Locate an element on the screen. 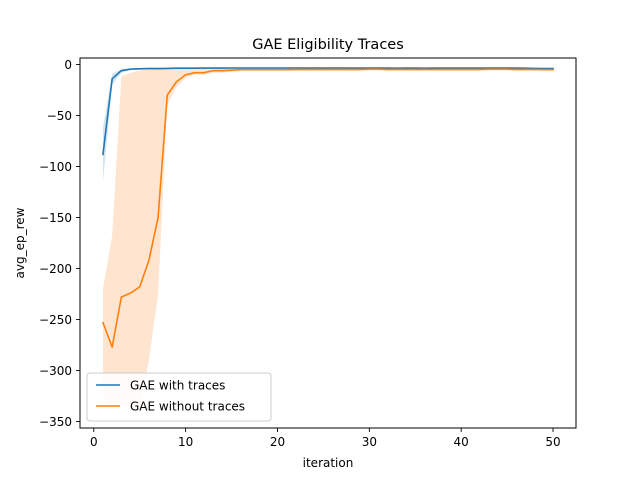  chart-title: GAE Eligibility Traces is located at coordinates (328, 45).